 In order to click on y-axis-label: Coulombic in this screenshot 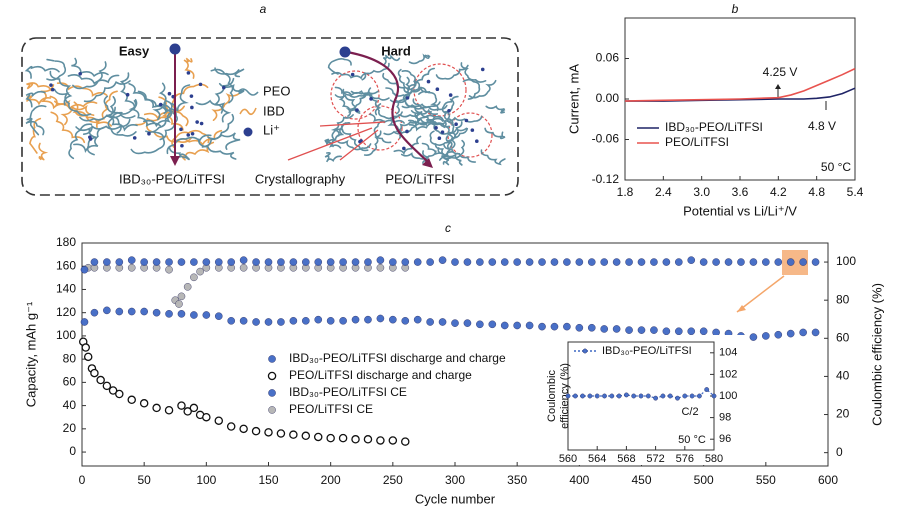, I will do `click(552, 396)`.